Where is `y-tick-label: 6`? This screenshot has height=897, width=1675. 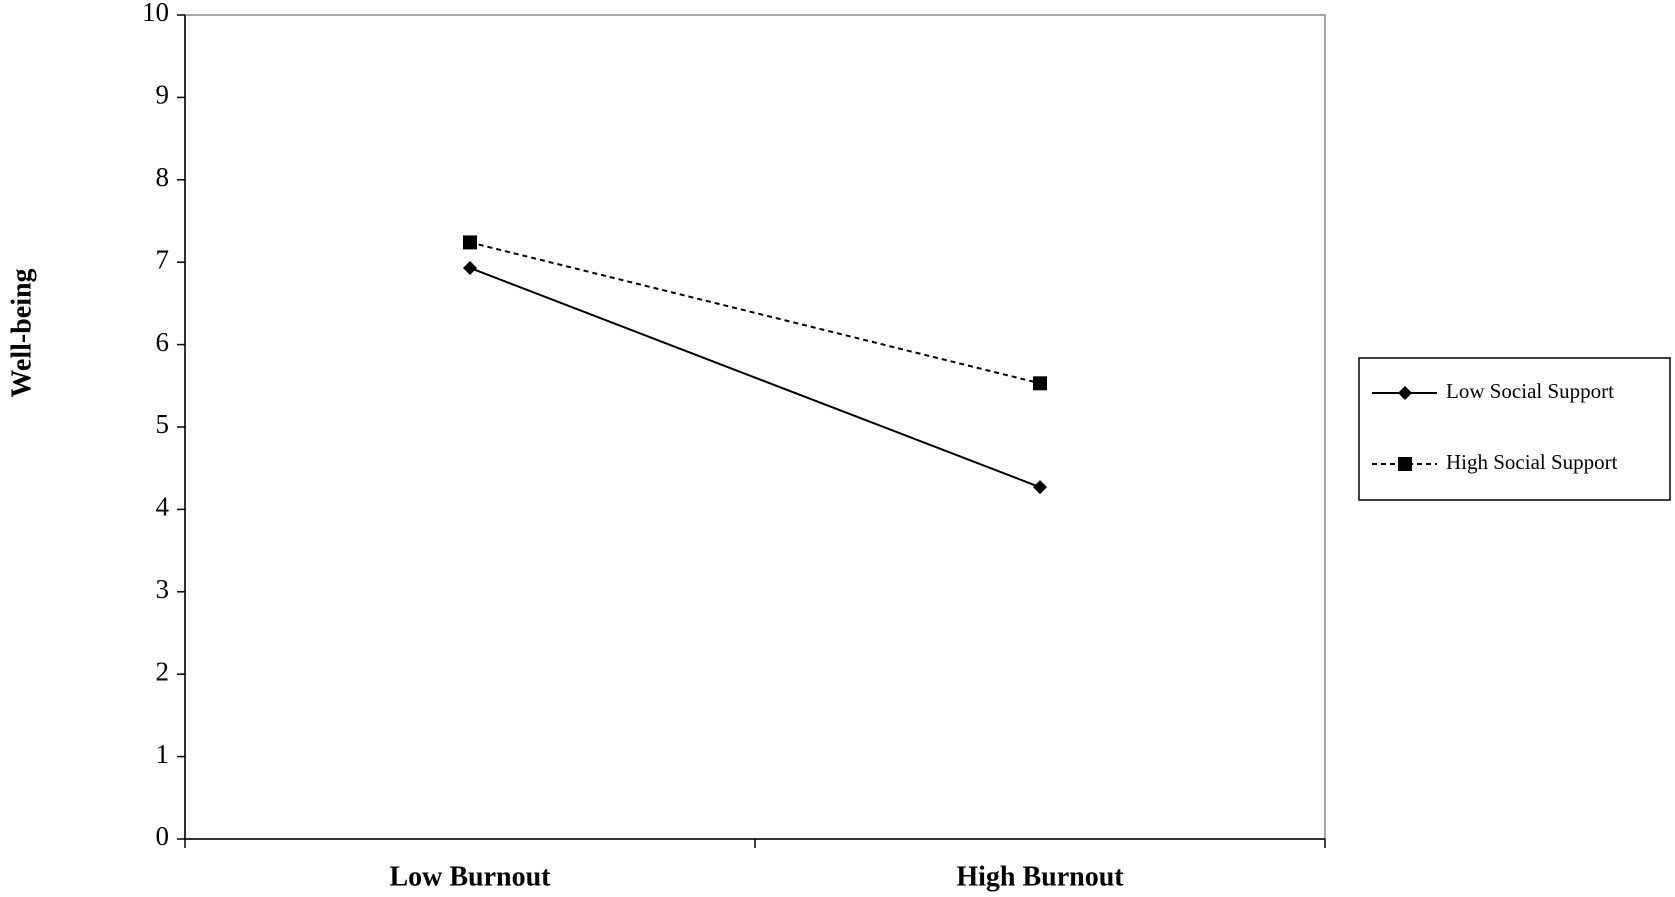
y-tick-label: 6 is located at coordinates (163, 342).